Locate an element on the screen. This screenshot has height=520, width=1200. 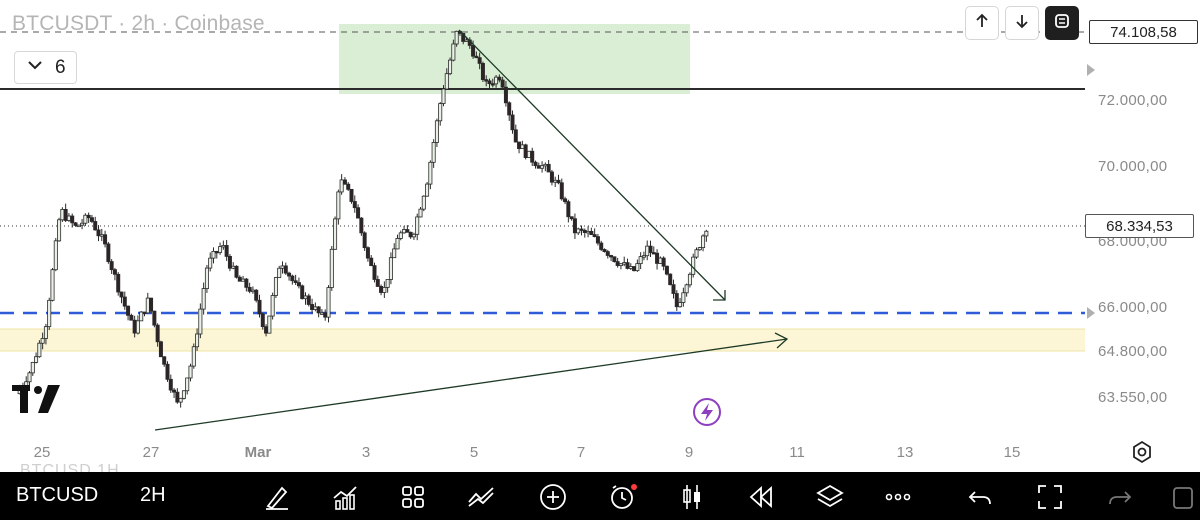
high-price-tag: 74.108,58 is located at coordinates (1143, 32).